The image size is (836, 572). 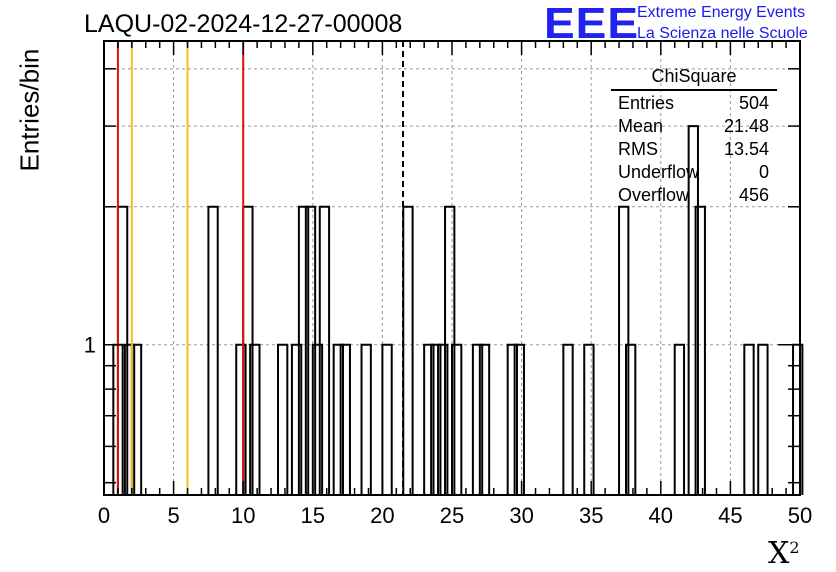 What do you see at coordinates (753, 103) in the screenshot?
I see `stat-value: 504` at bounding box center [753, 103].